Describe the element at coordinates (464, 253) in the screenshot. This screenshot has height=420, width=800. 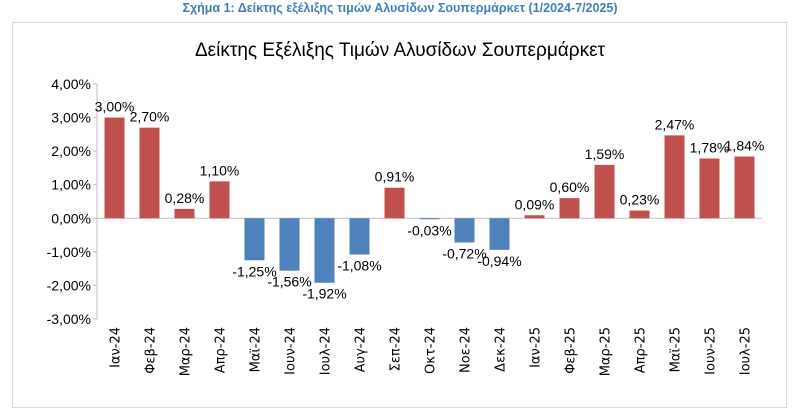
I see `data-label: -0,72%` at that location.